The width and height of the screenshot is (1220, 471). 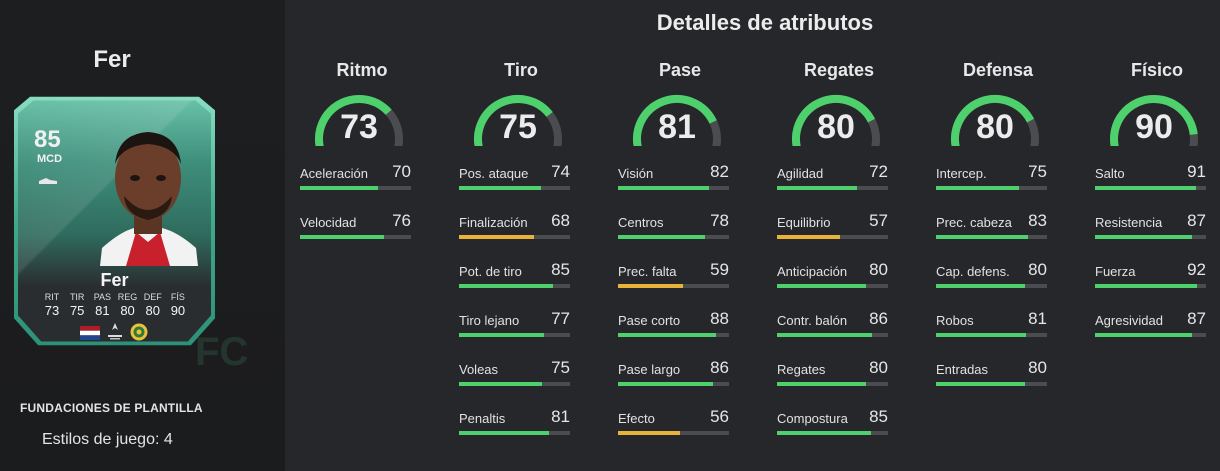 What do you see at coordinates (518, 127) in the screenshot?
I see `category-value: 75` at bounding box center [518, 127].